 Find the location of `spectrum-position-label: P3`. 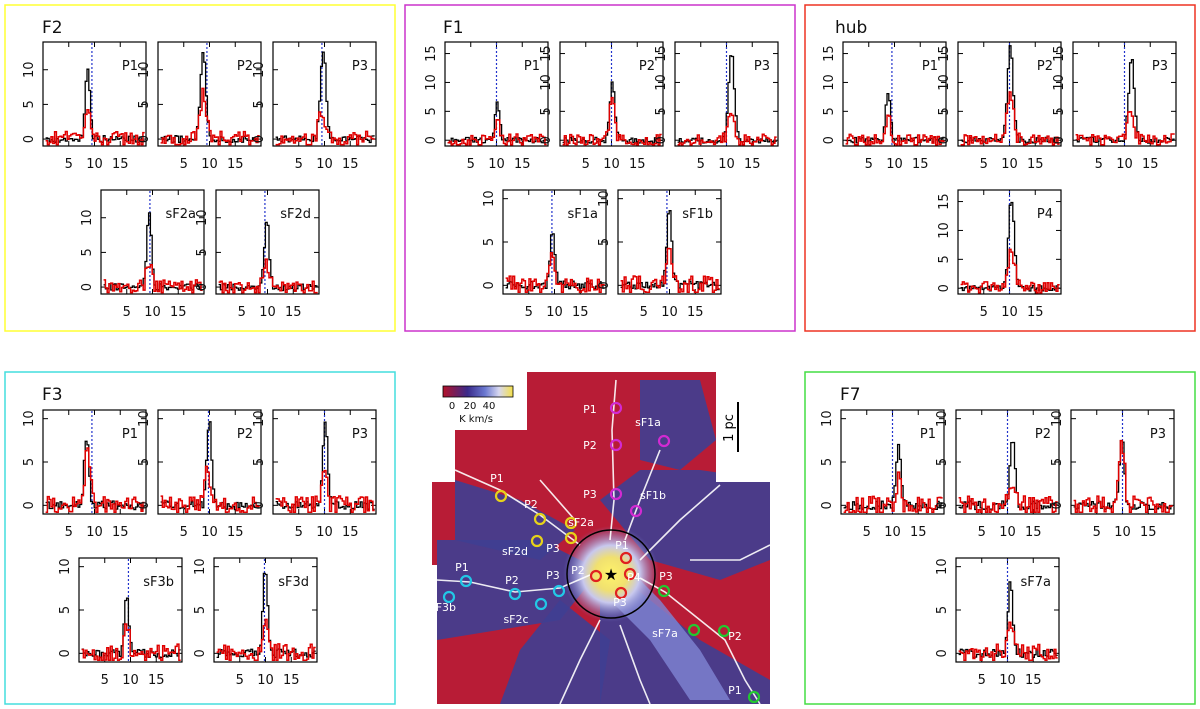

spectrum-position-label: P3 is located at coordinates (360, 66).